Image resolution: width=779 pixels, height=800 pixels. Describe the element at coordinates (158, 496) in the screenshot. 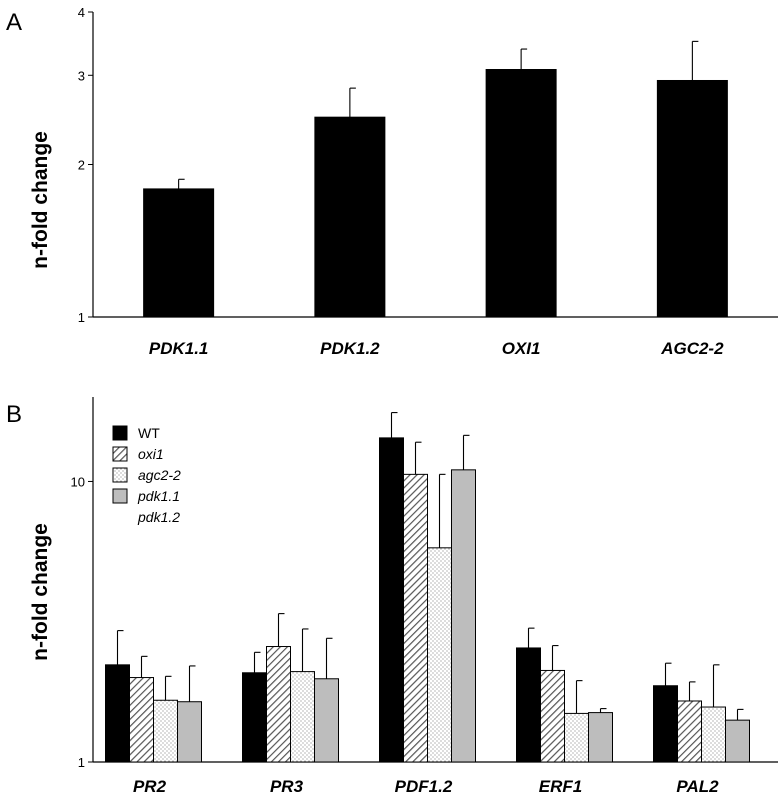

I see `legend-label: pdk1.1` at that location.